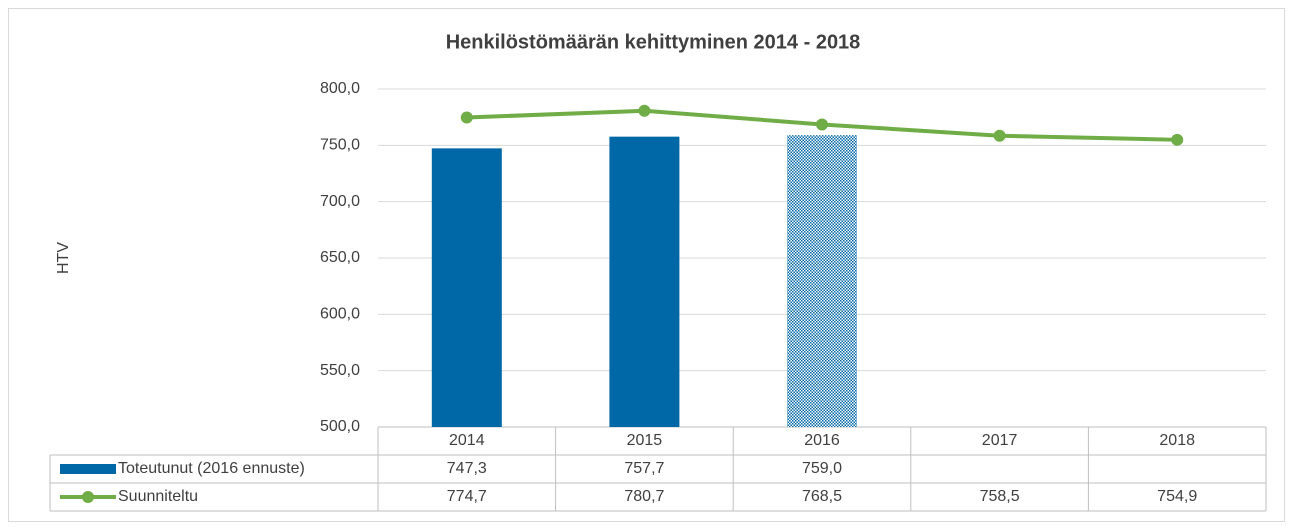 This screenshot has height=530, width=1293. What do you see at coordinates (467, 440) in the screenshot?
I see `x-tick-label: 2014` at bounding box center [467, 440].